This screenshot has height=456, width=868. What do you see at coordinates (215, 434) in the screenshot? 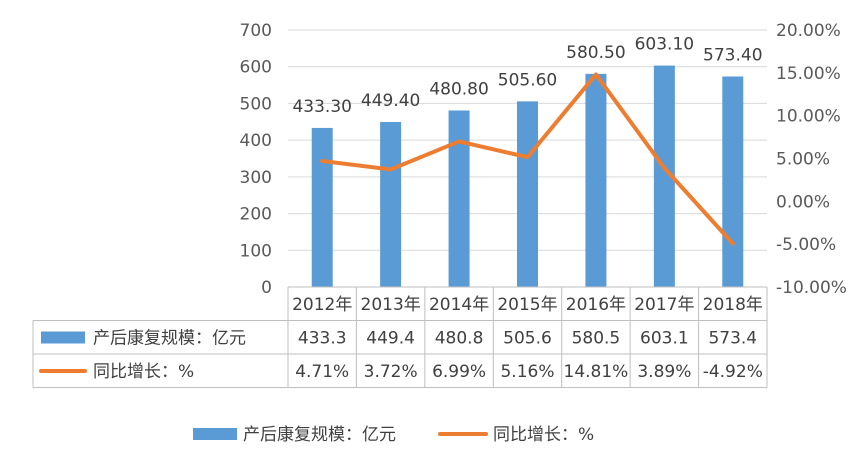
I see `legend-bar-swatch` at bounding box center [215, 434].